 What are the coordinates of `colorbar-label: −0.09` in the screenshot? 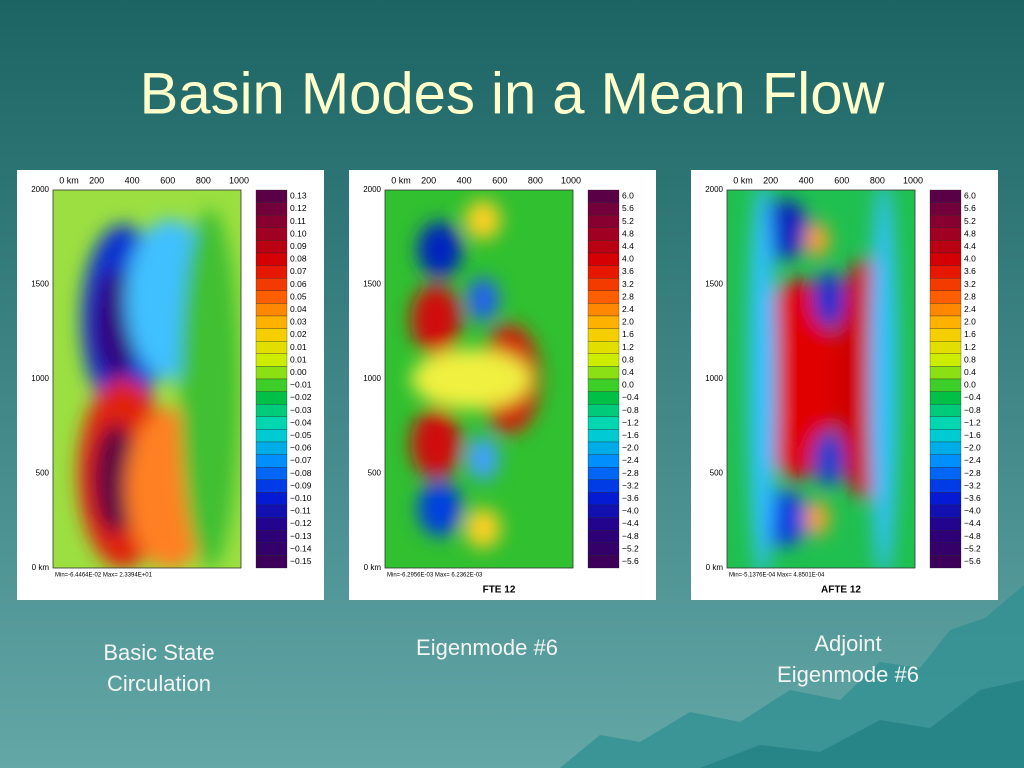 It's located at (301, 485).